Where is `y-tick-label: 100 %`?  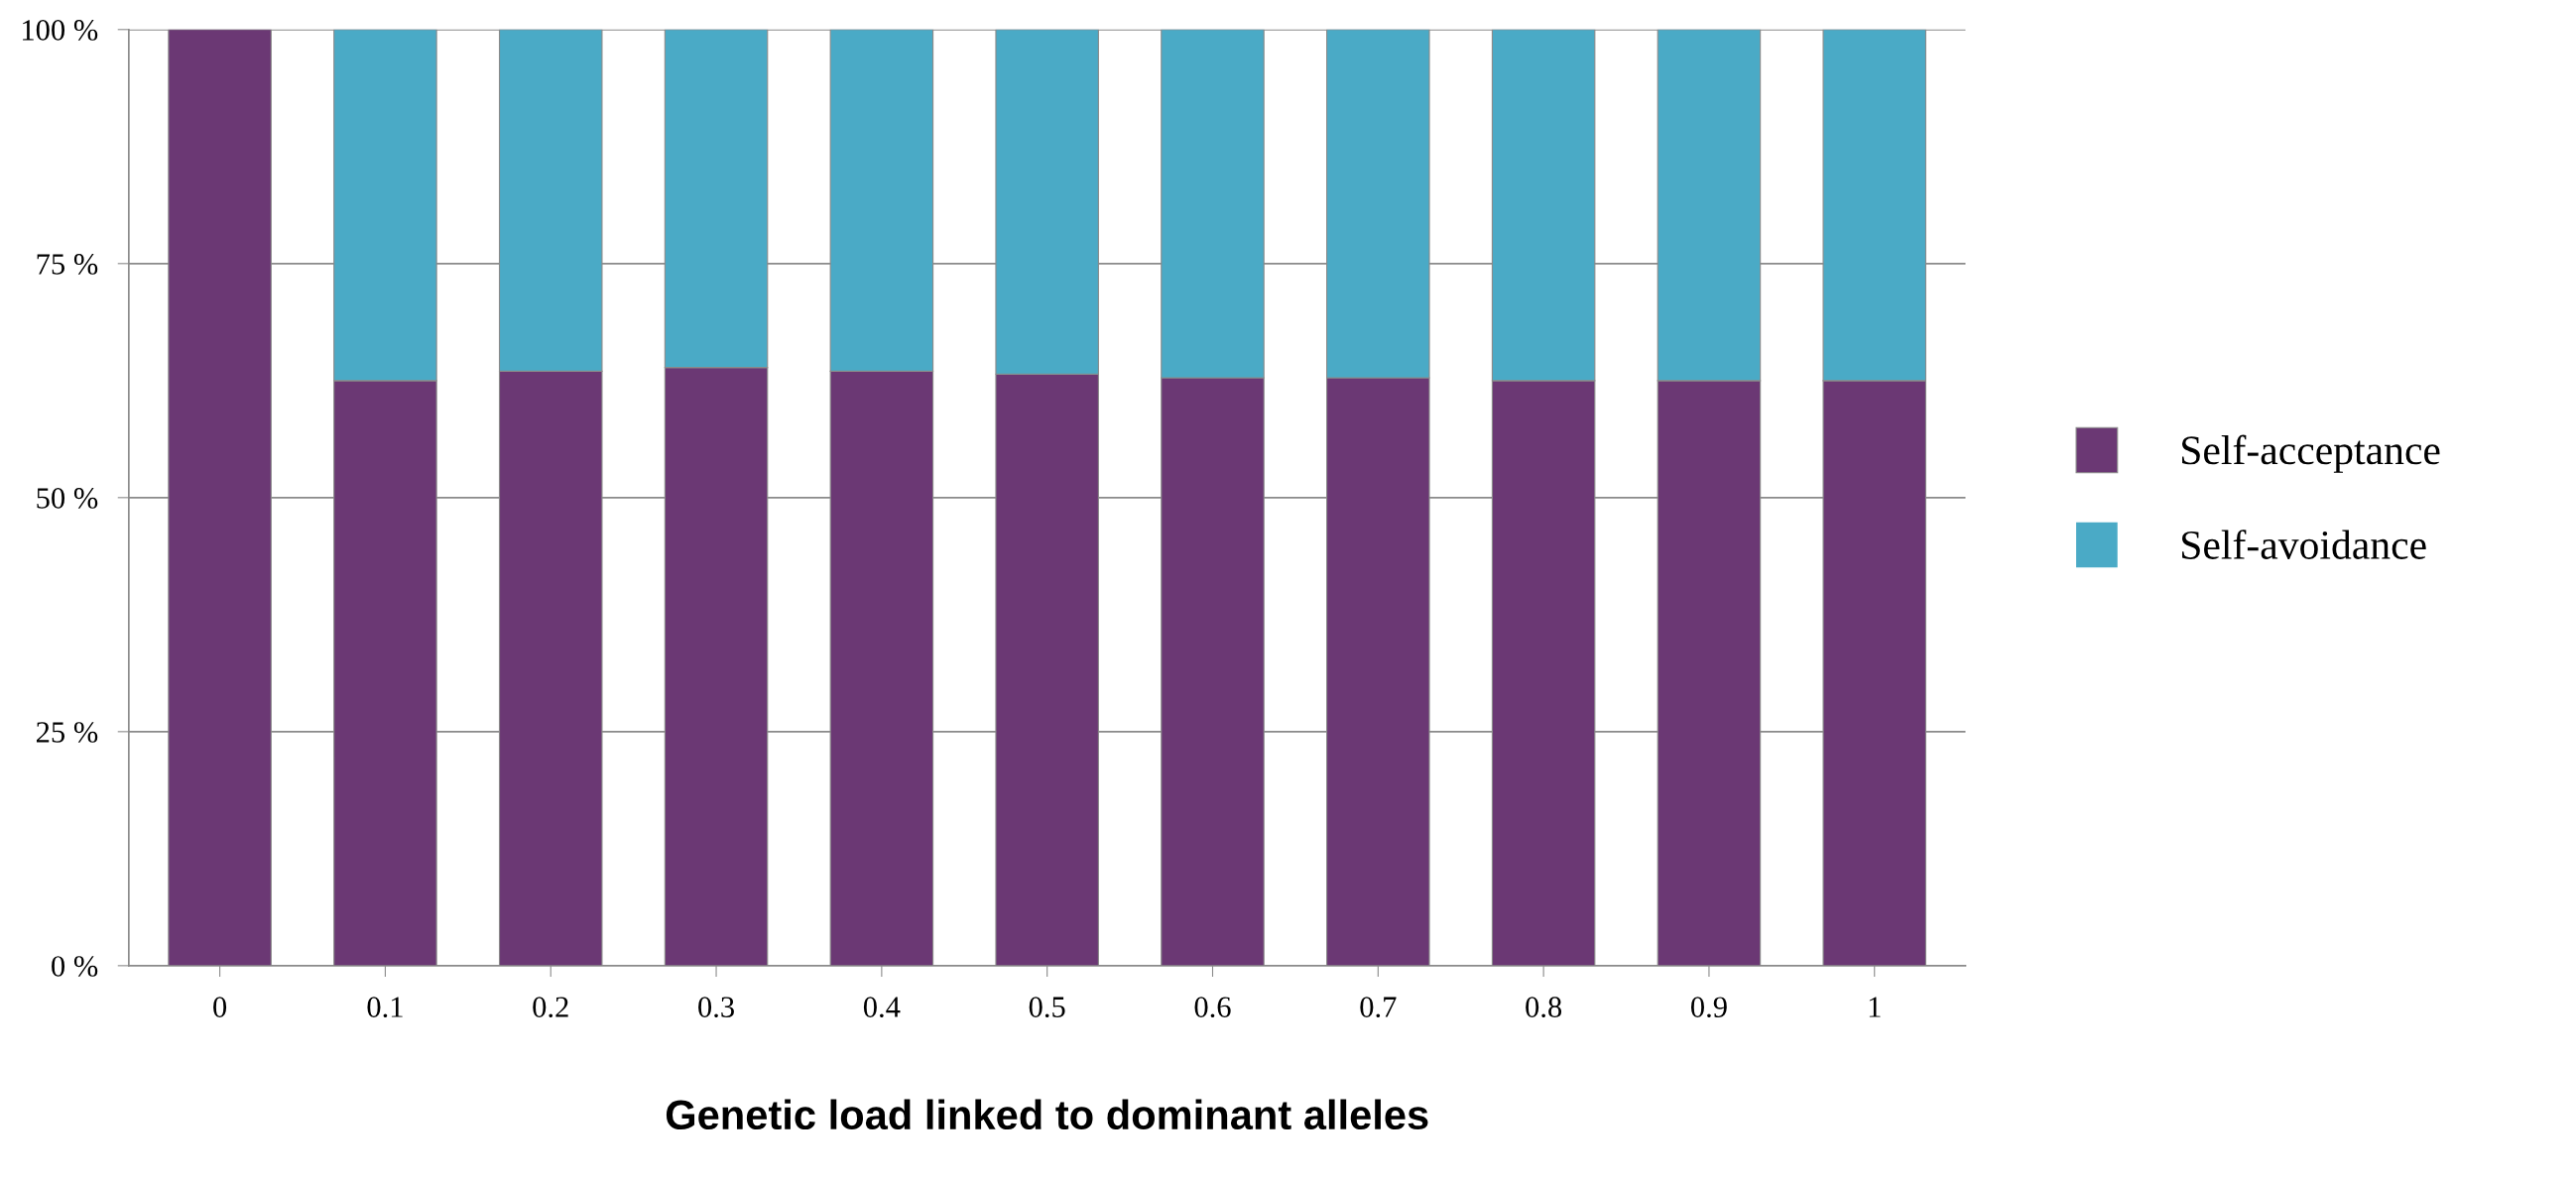 y-tick-label: 100 % is located at coordinates (60, 31).